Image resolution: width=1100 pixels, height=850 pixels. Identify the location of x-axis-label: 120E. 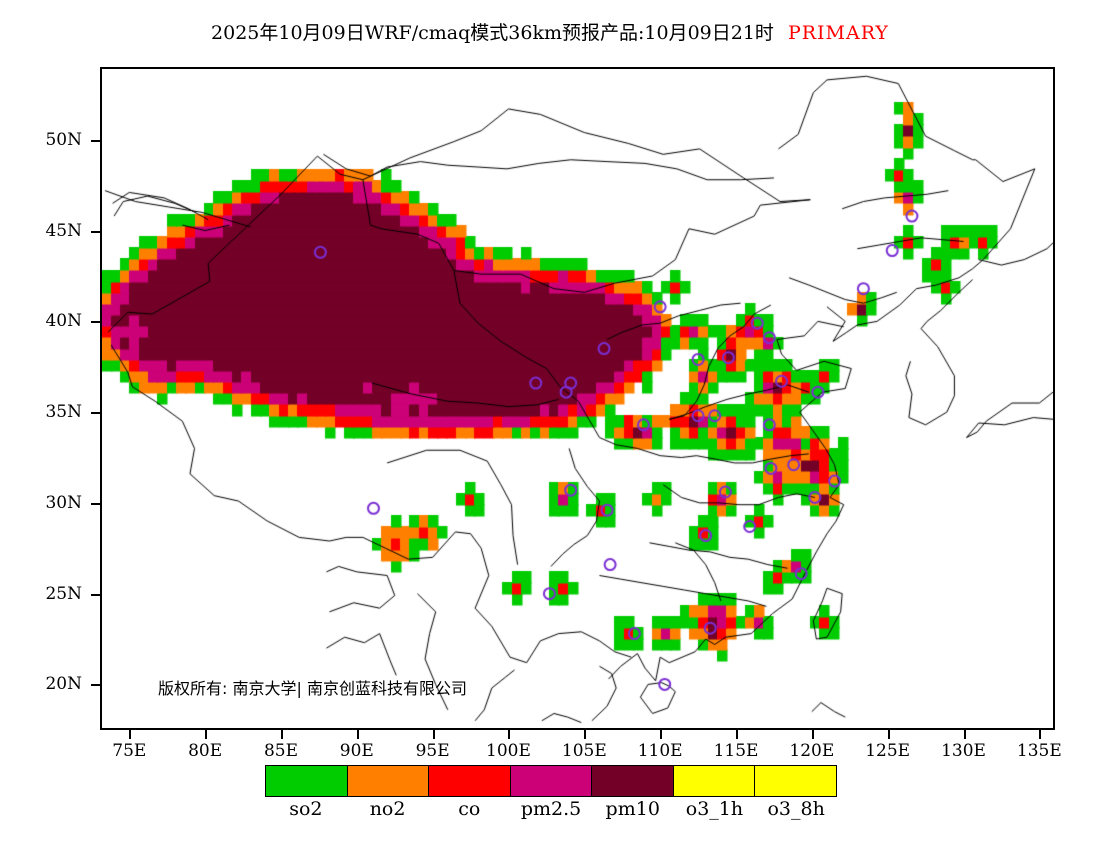
(812, 751).